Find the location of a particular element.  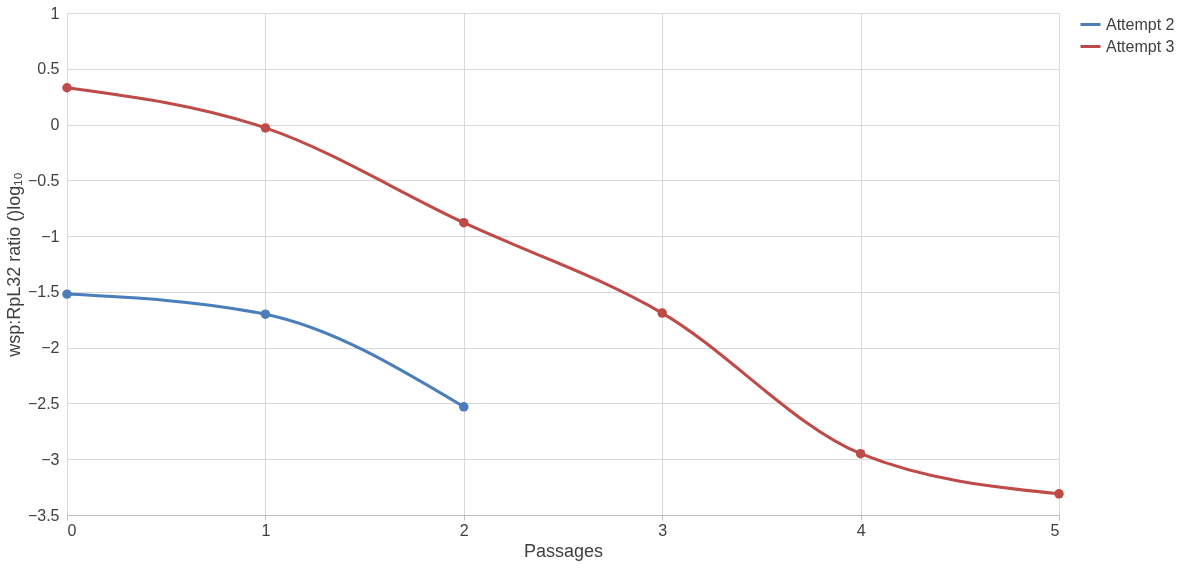

x-tick-label: 2 is located at coordinates (464, 530).